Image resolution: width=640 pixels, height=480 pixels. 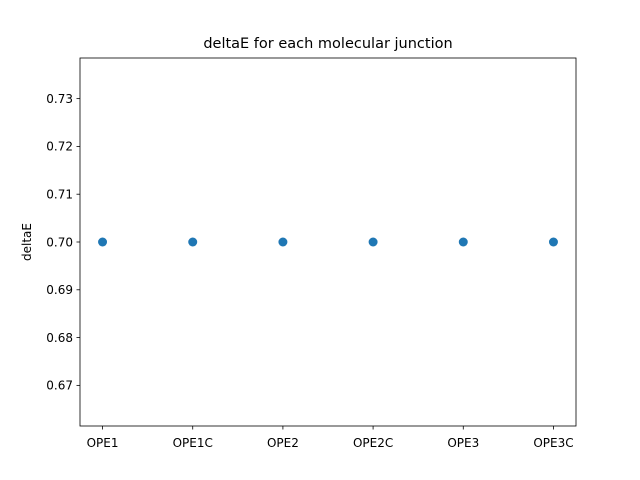 What do you see at coordinates (373, 242) in the screenshot?
I see `data-point-ope2c` at bounding box center [373, 242].